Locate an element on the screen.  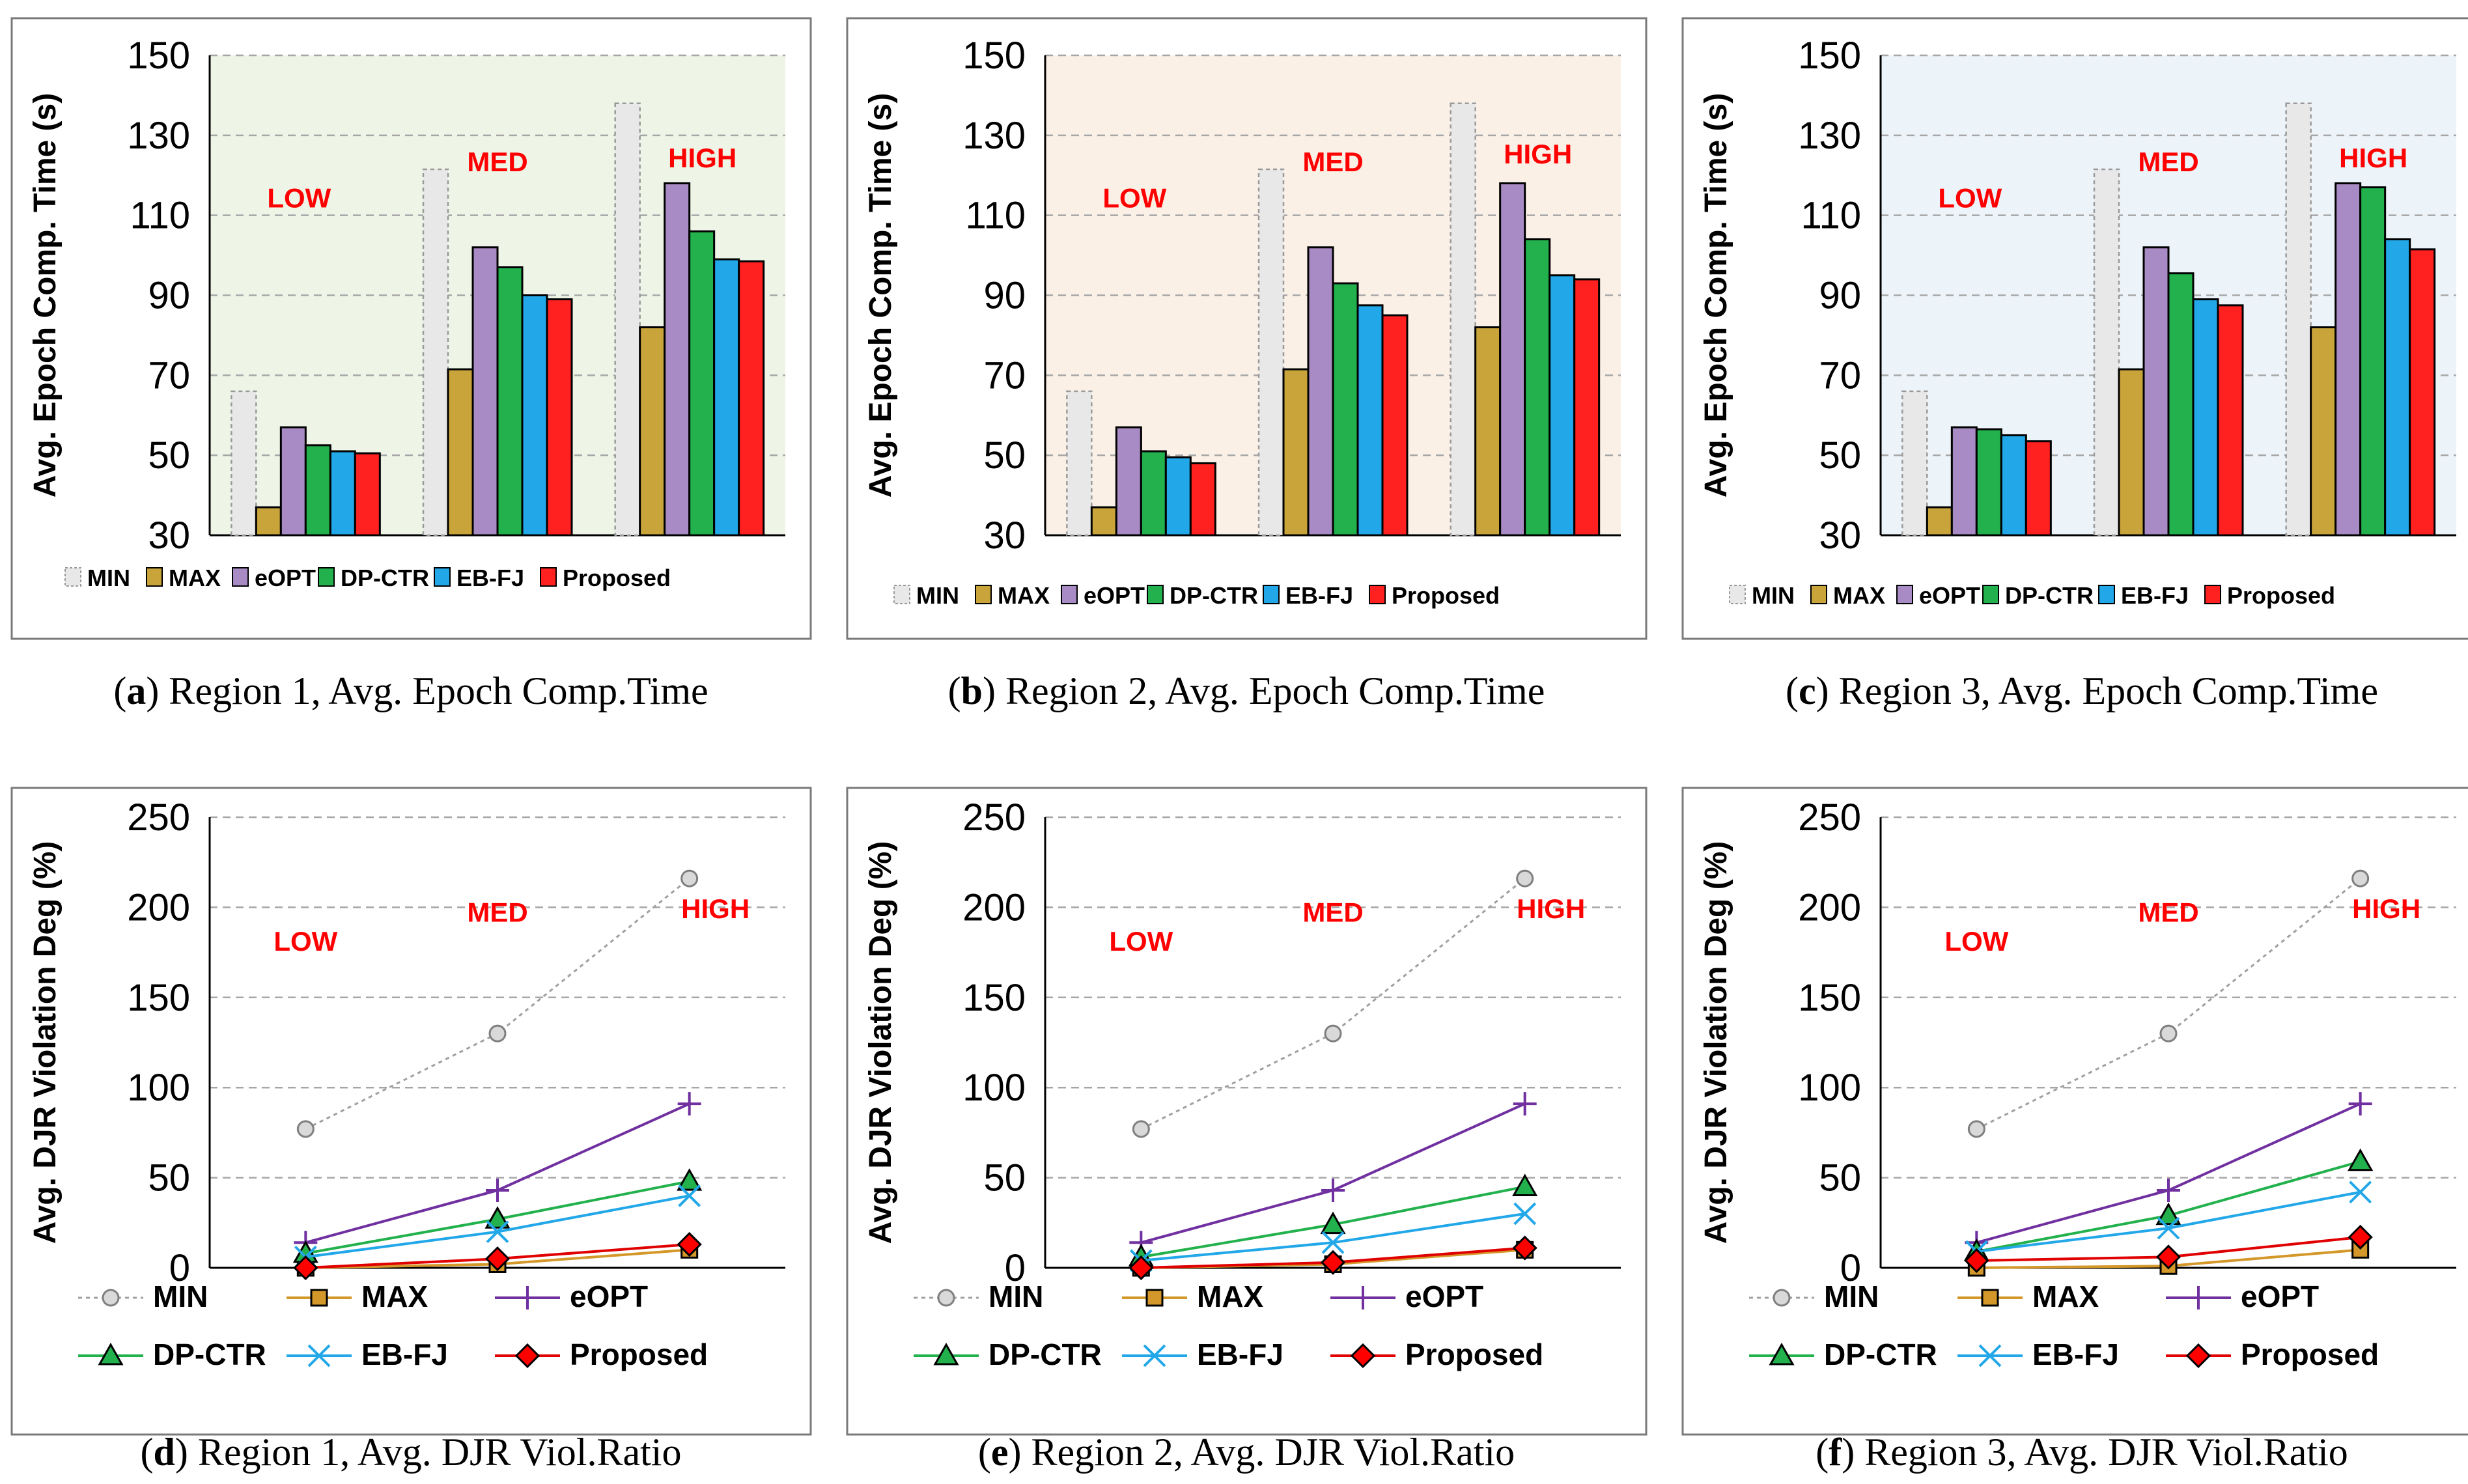
y-axis-label: Avg. DJR Violation Deg (%) is located at coordinates (1716, 1042).